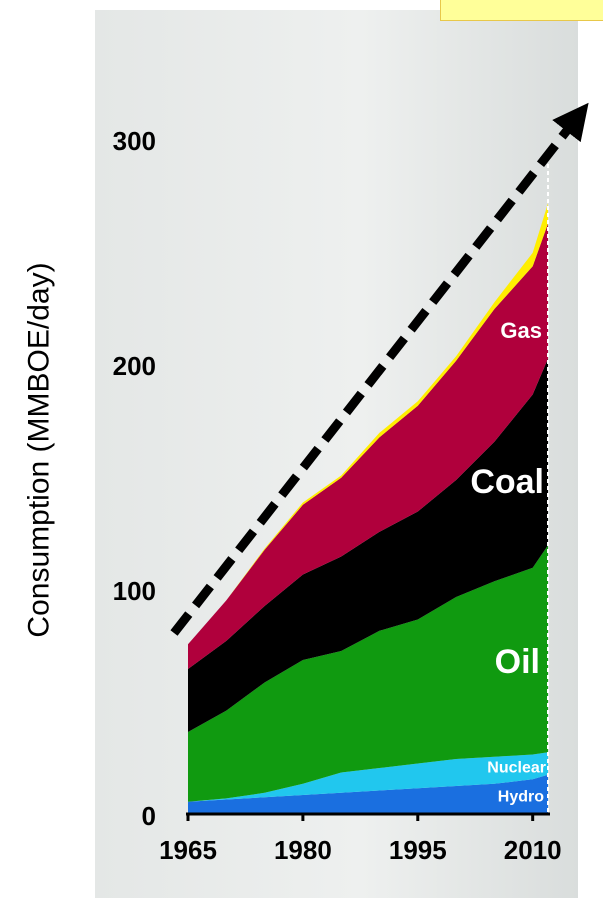 The image size is (603, 898). What do you see at coordinates (134, 141) in the screenshot?
I see `y-tick-label: 300` at bounding box center [134, 141].